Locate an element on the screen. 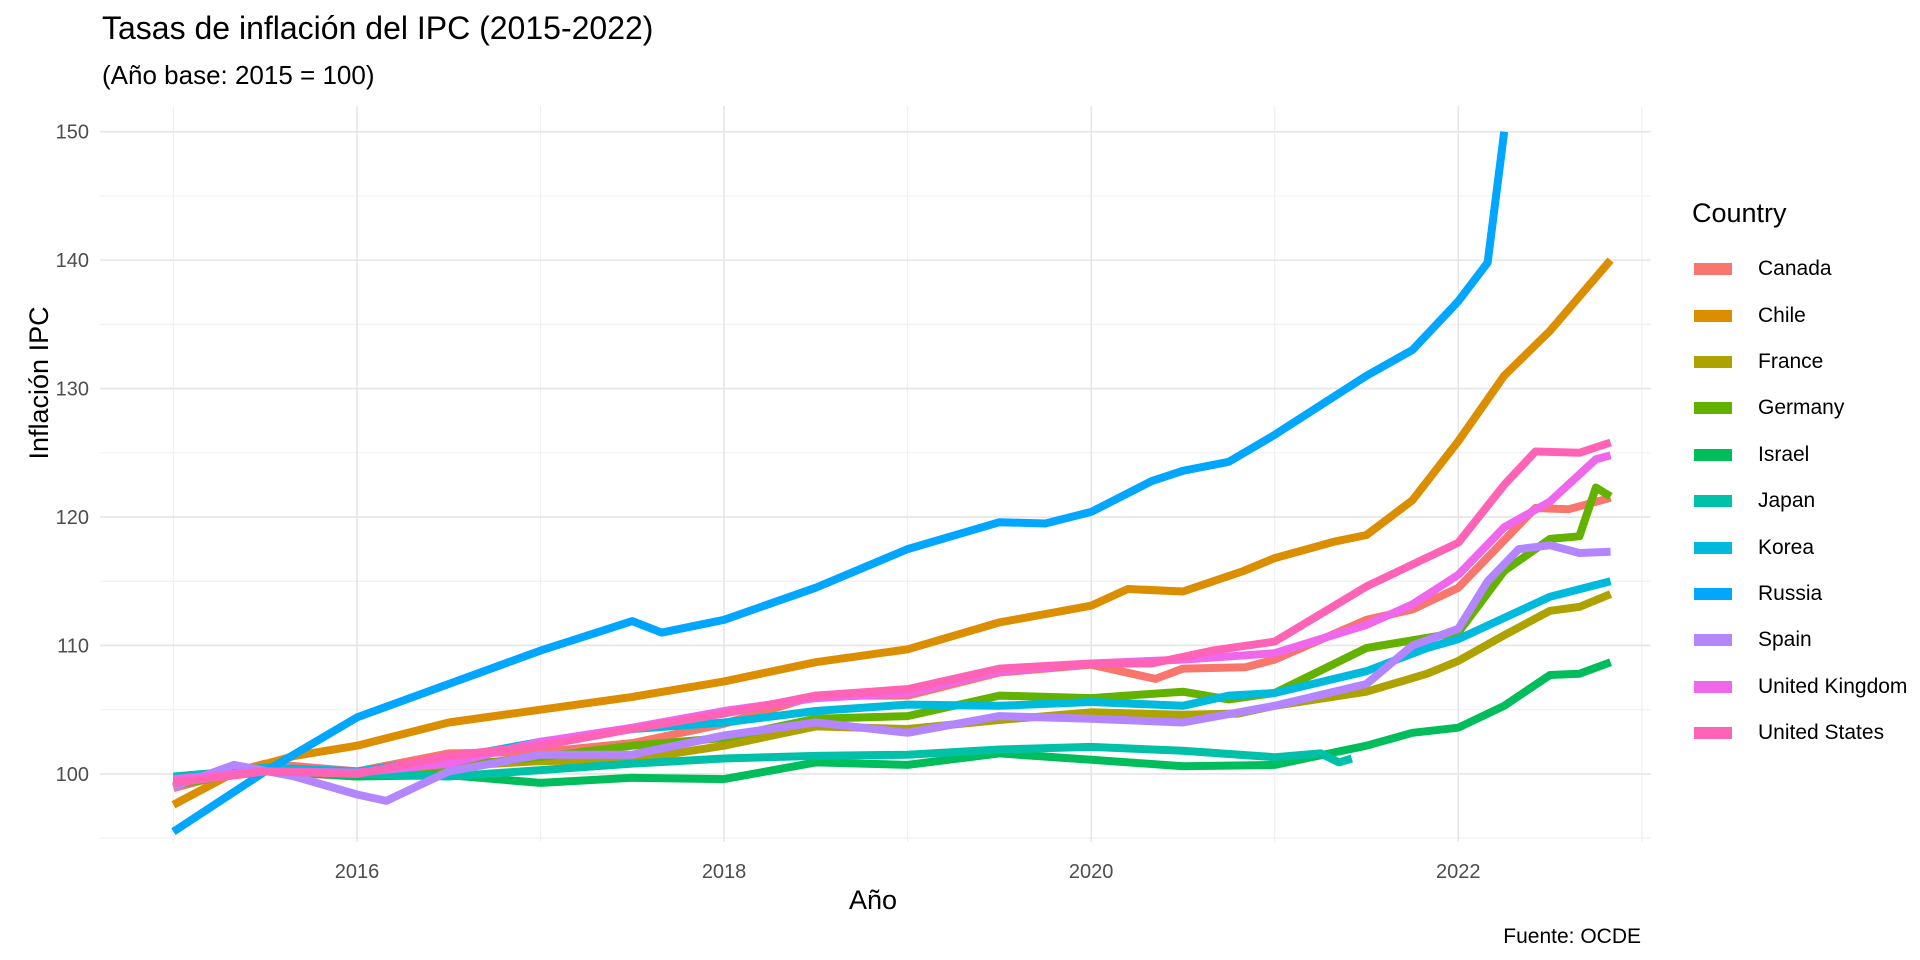 Image resolution: width=1920 pixels, height=960 pixels. chart-caption: Fuente: OCDE is located at coordinates (1572, 936).